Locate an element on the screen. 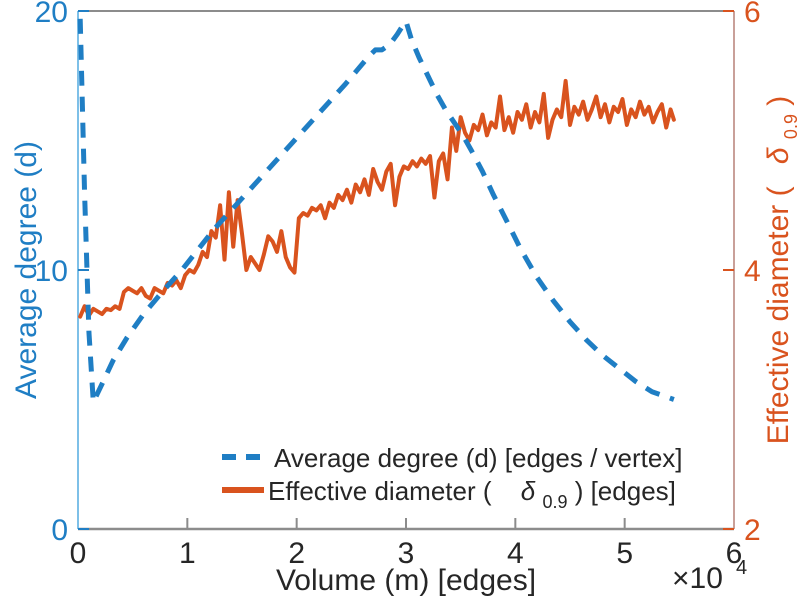  y-axis-left-tick-labels: 0 10 20 is located at coordinates (51, 273).